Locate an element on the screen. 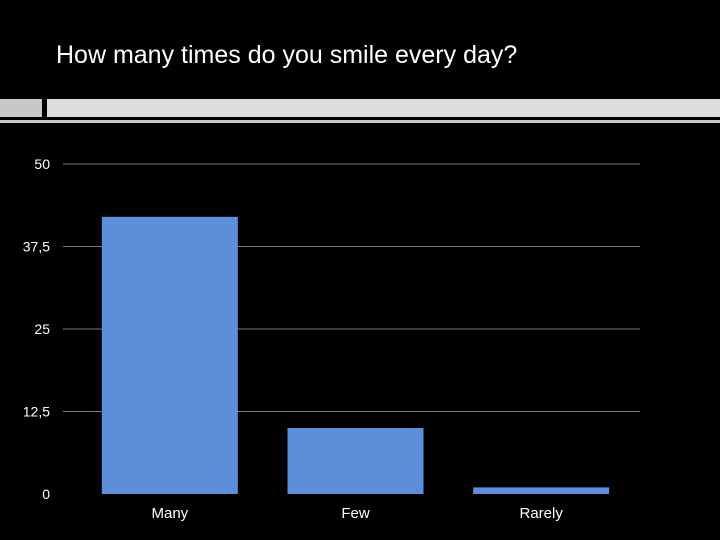 The height and width of the screenshot is (540, 720). divider-right-segment is located at coordinates (383, 108).